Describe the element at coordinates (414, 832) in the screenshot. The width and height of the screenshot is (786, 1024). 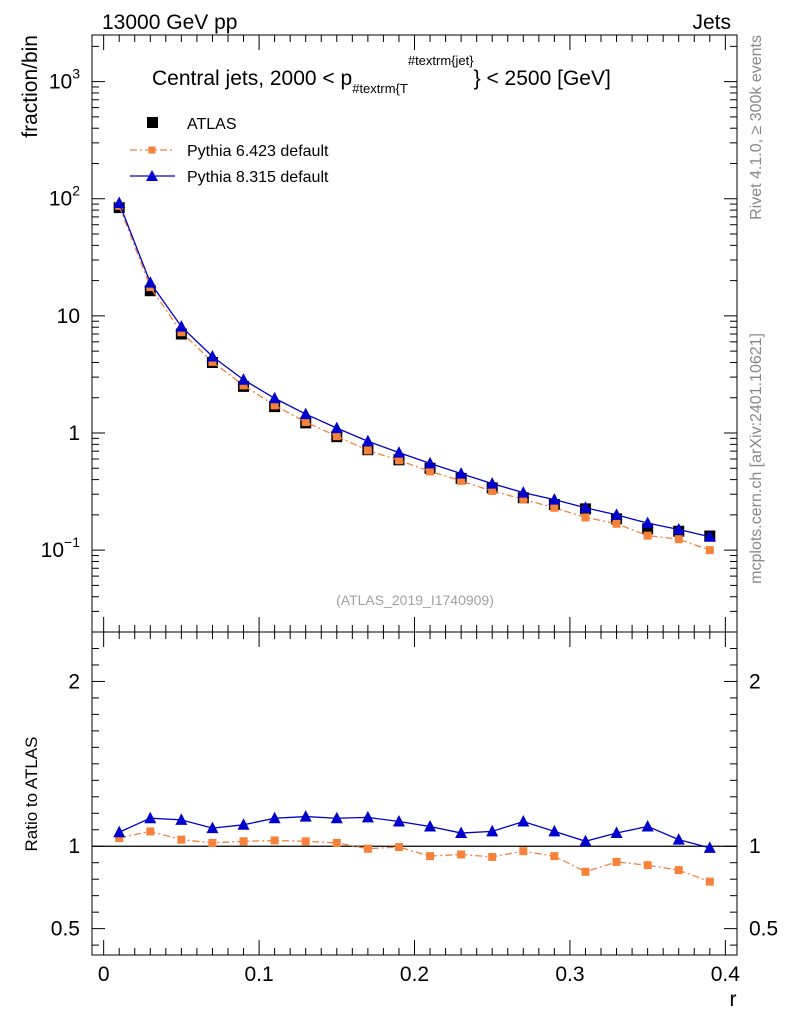
I see `ratio-pythia8-line` at that location.